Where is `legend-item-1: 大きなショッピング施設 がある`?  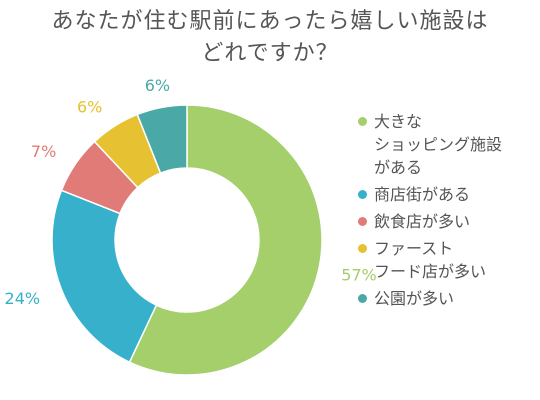 legend-item-1: 大きなショッピング施設 がある is located at coordinates (448, 144).